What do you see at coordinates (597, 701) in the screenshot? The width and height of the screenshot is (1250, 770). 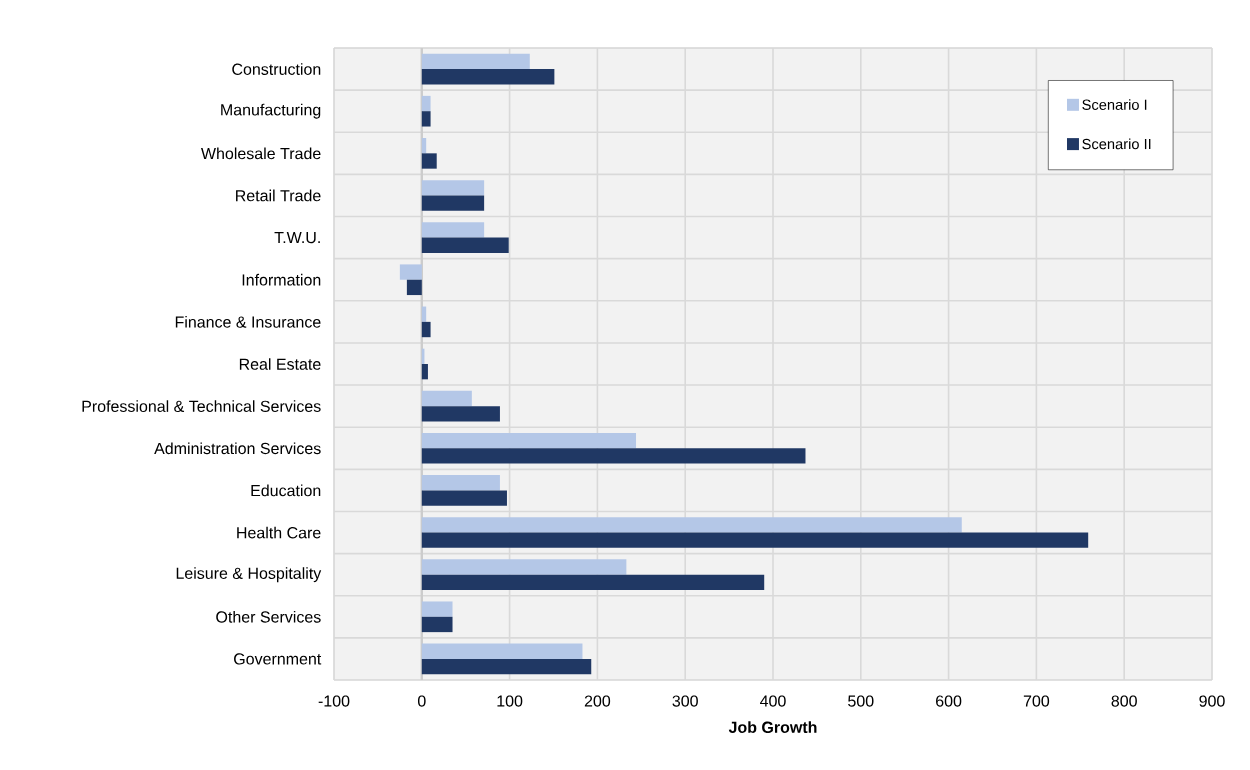 I see `x-tick-label: 200` at bounding box center [597, 701].